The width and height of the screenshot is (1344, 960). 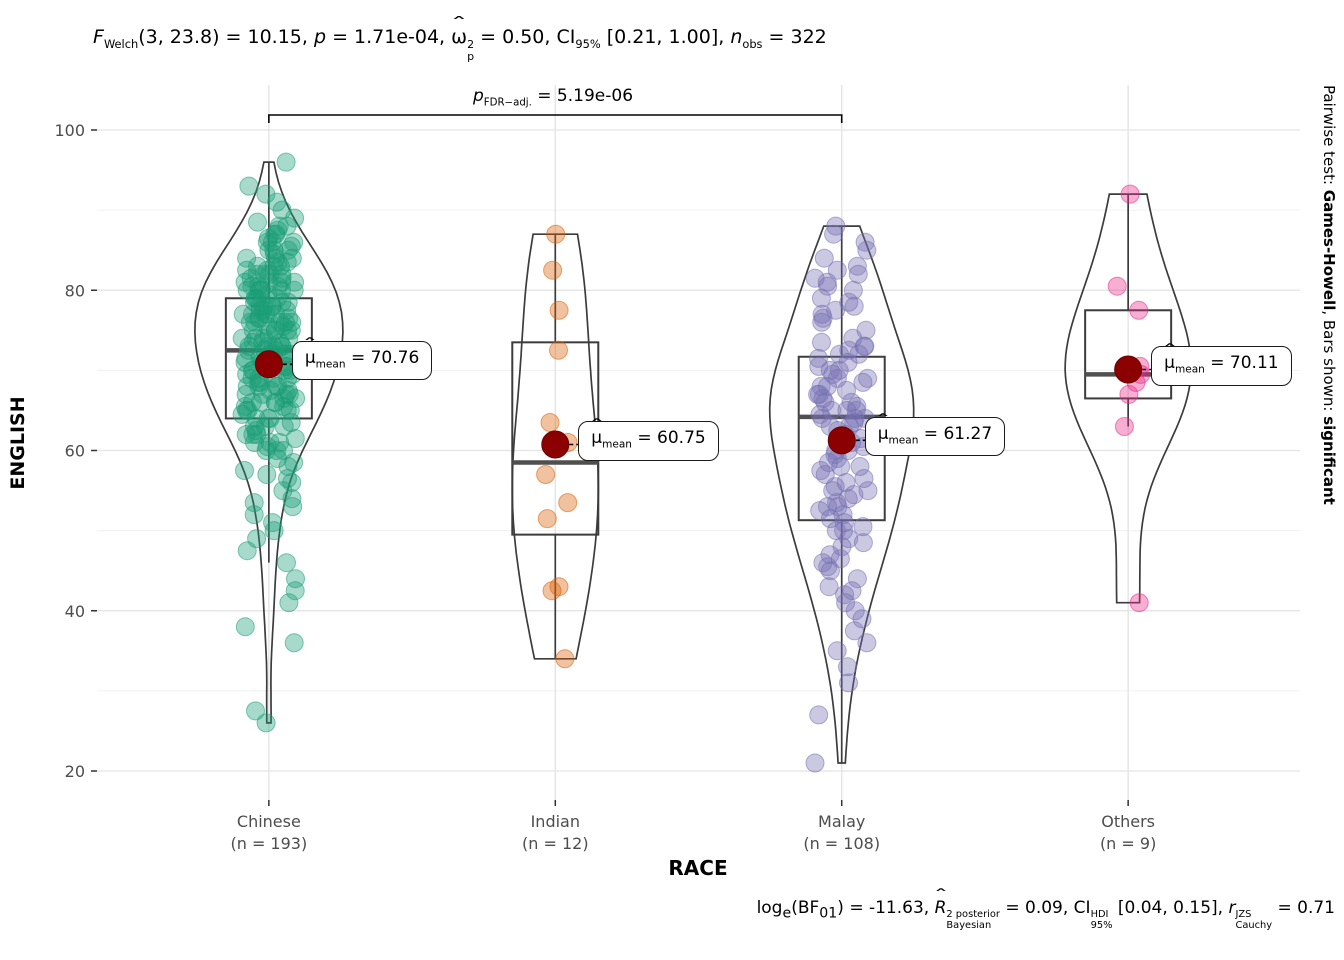 What do you see at coordinates (75, 451) in the screenshot?
I see `y-tick-label: 60` at bounding box center [75, 451].